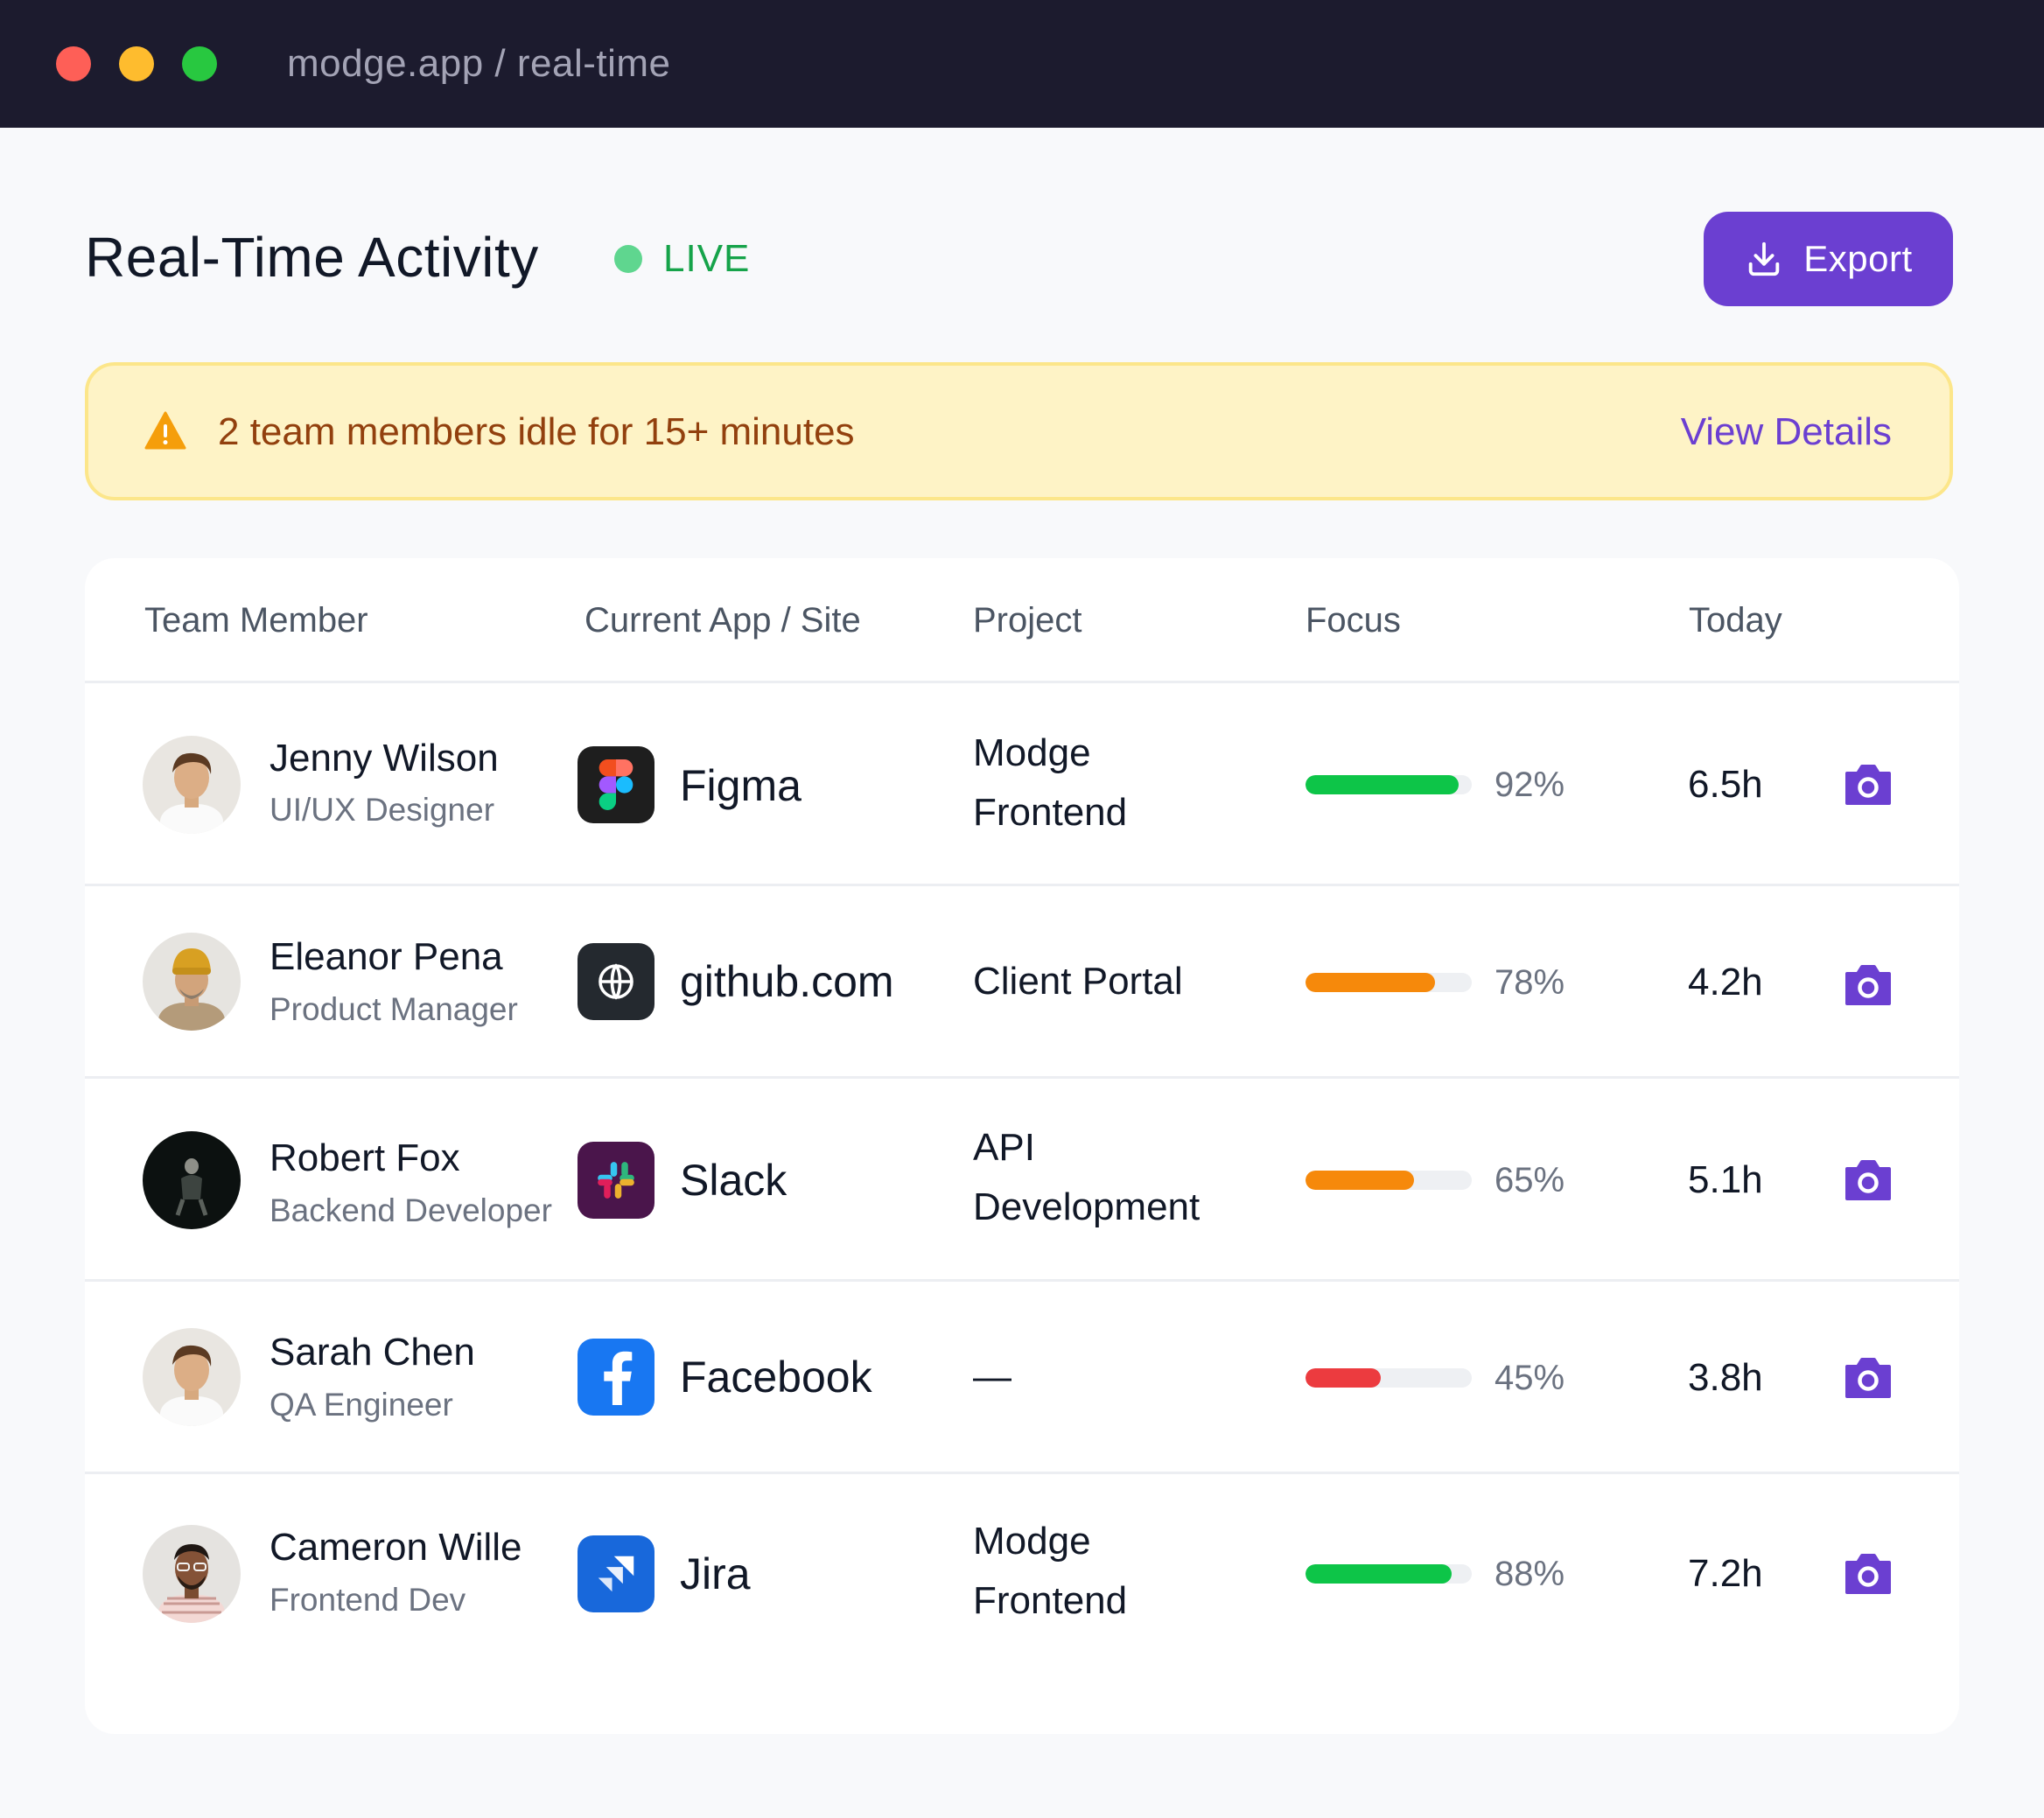 This screenshot has width=2044, height=1818. Describe the element at coordinates (394, 1009) in the screenshot. I see `member-role: Product Manager` at that location.